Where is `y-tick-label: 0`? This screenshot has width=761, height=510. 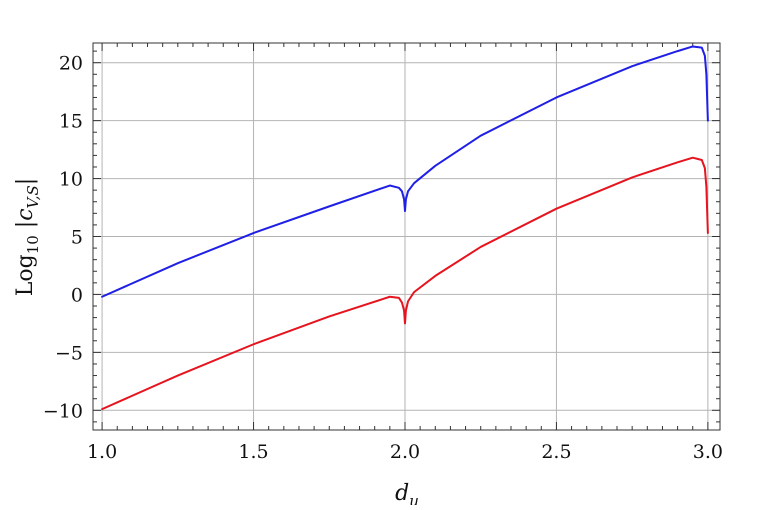
y-tick-label: 0 is located at coordinates (77, 295).